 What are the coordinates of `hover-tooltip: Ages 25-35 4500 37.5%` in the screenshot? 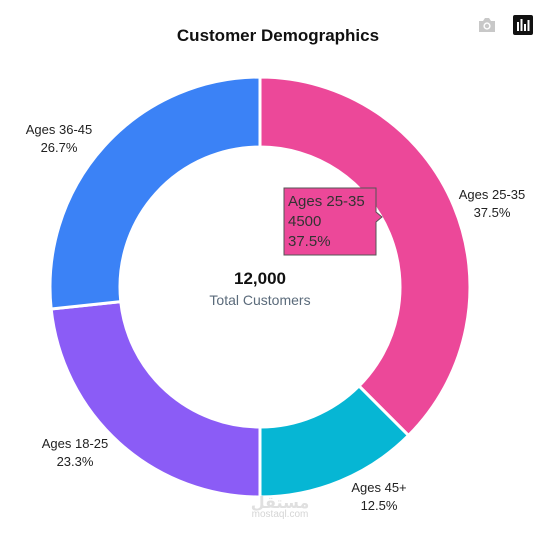 It's located at (333, 221).